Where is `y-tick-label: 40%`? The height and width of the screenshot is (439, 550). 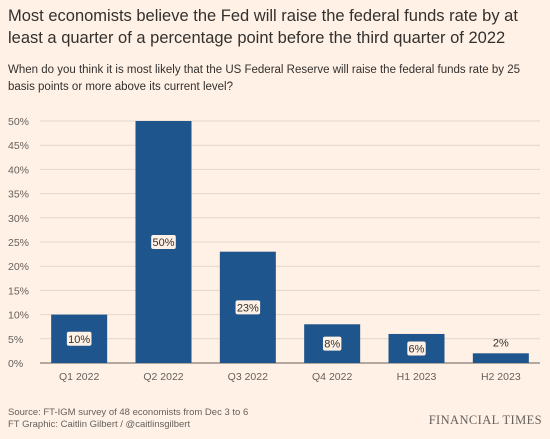 y-tick-label: 40% is located at coordinates (18, 170).